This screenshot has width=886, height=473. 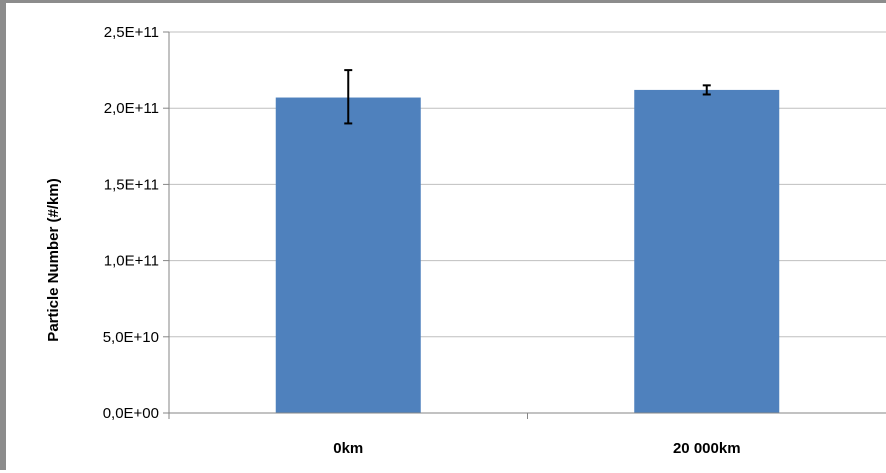 I want to click on y-tick-label: 2,0E+11, so click(x=131, y=108).